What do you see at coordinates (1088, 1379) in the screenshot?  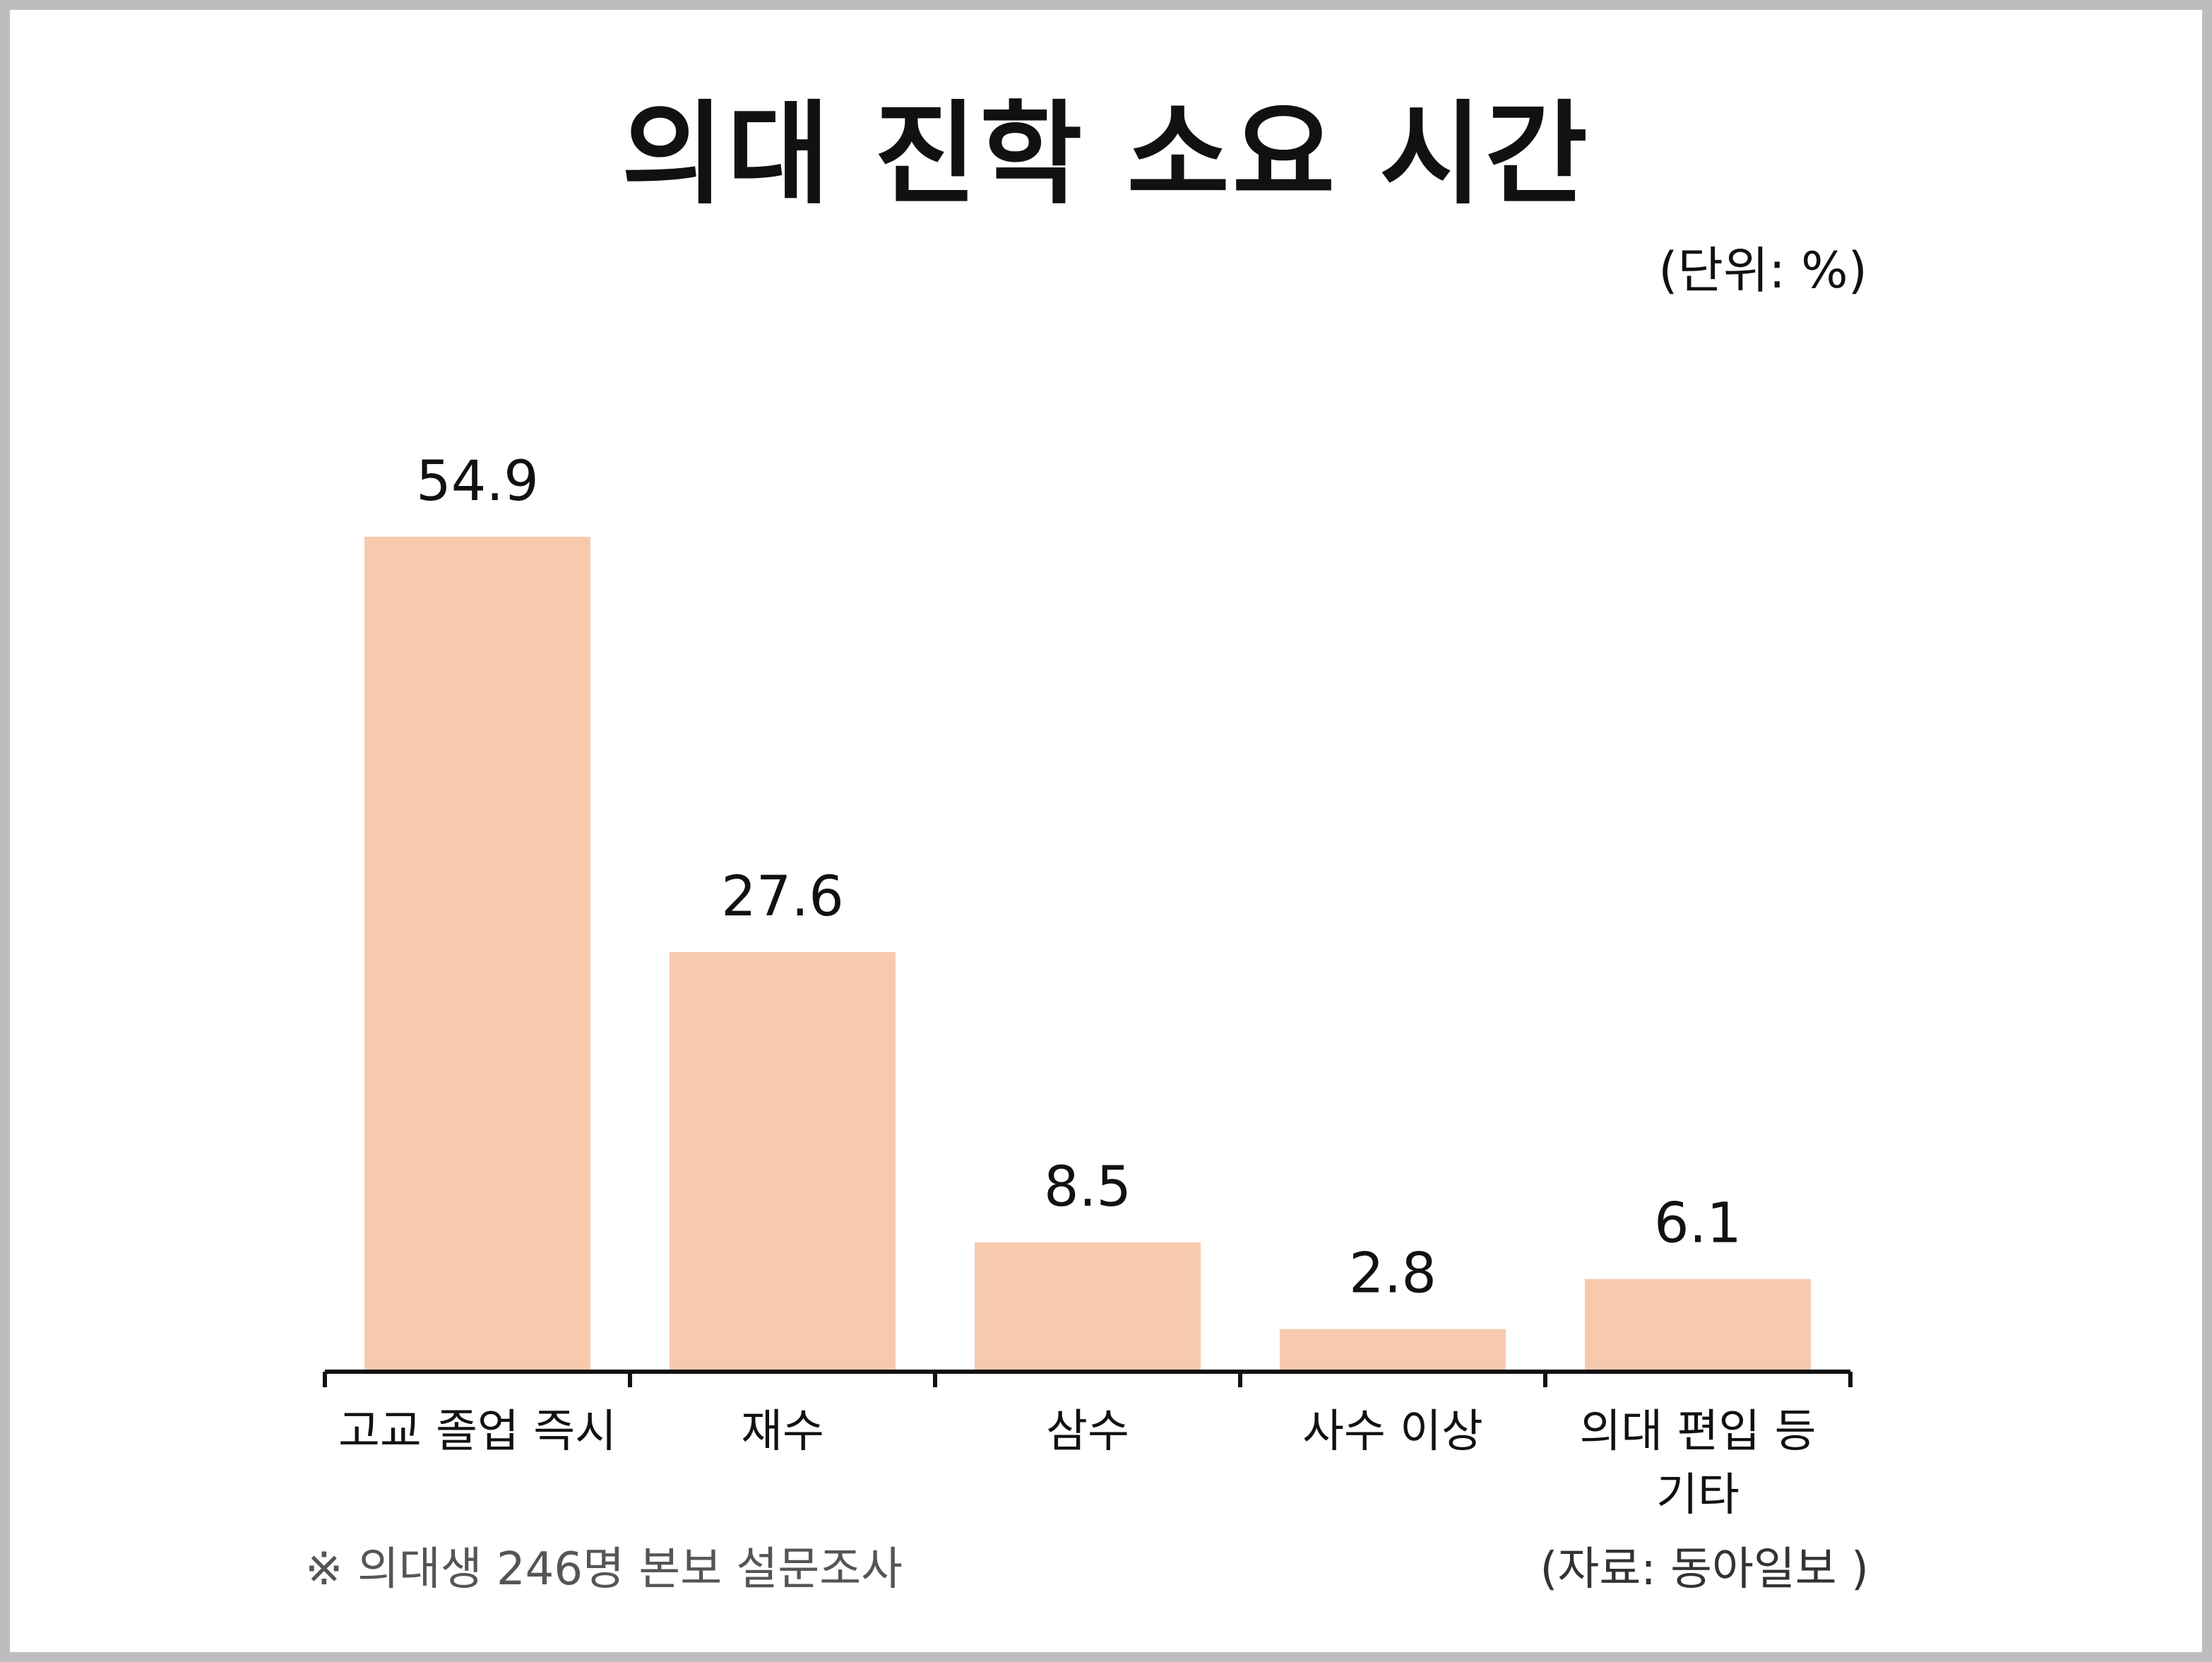 I see `x-axis` at bounding box center [1088, 1379].